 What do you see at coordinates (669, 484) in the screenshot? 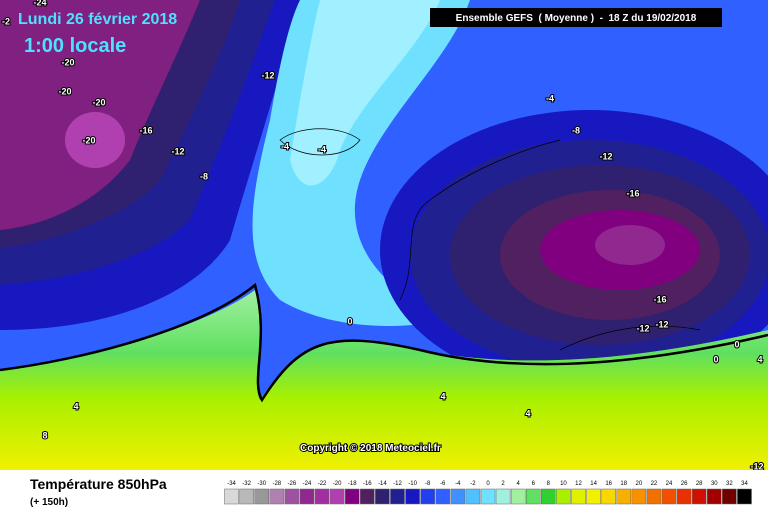
I see `legend-label: 24` at bounding box center [669, 484].